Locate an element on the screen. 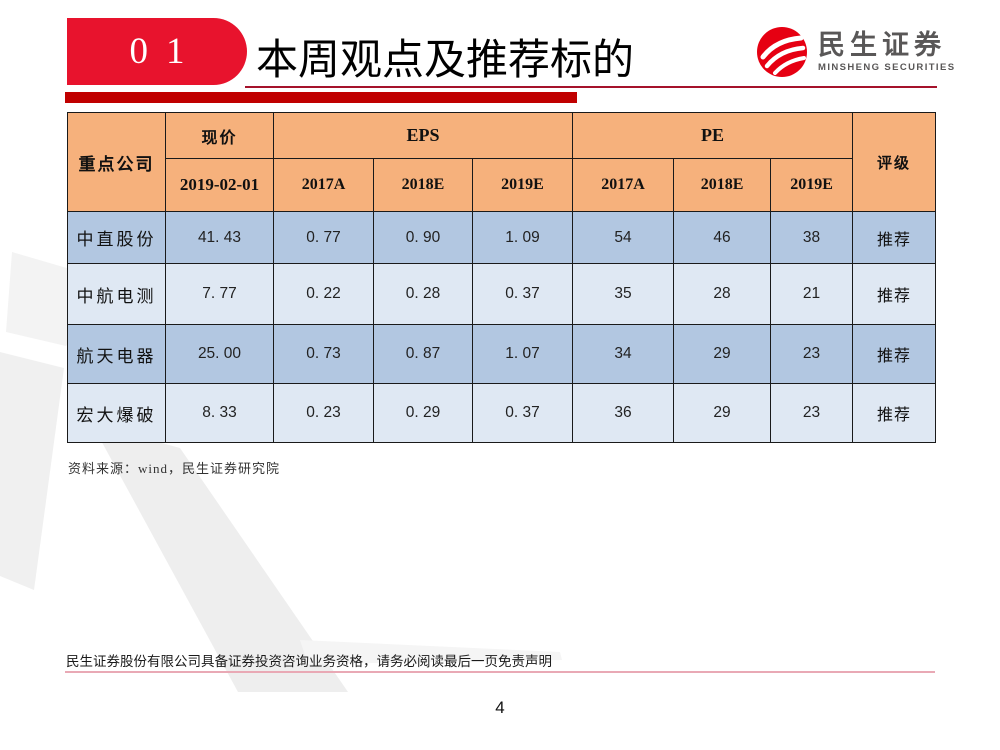  price-cell: 7. 77 is located at coordinates (219, 294).